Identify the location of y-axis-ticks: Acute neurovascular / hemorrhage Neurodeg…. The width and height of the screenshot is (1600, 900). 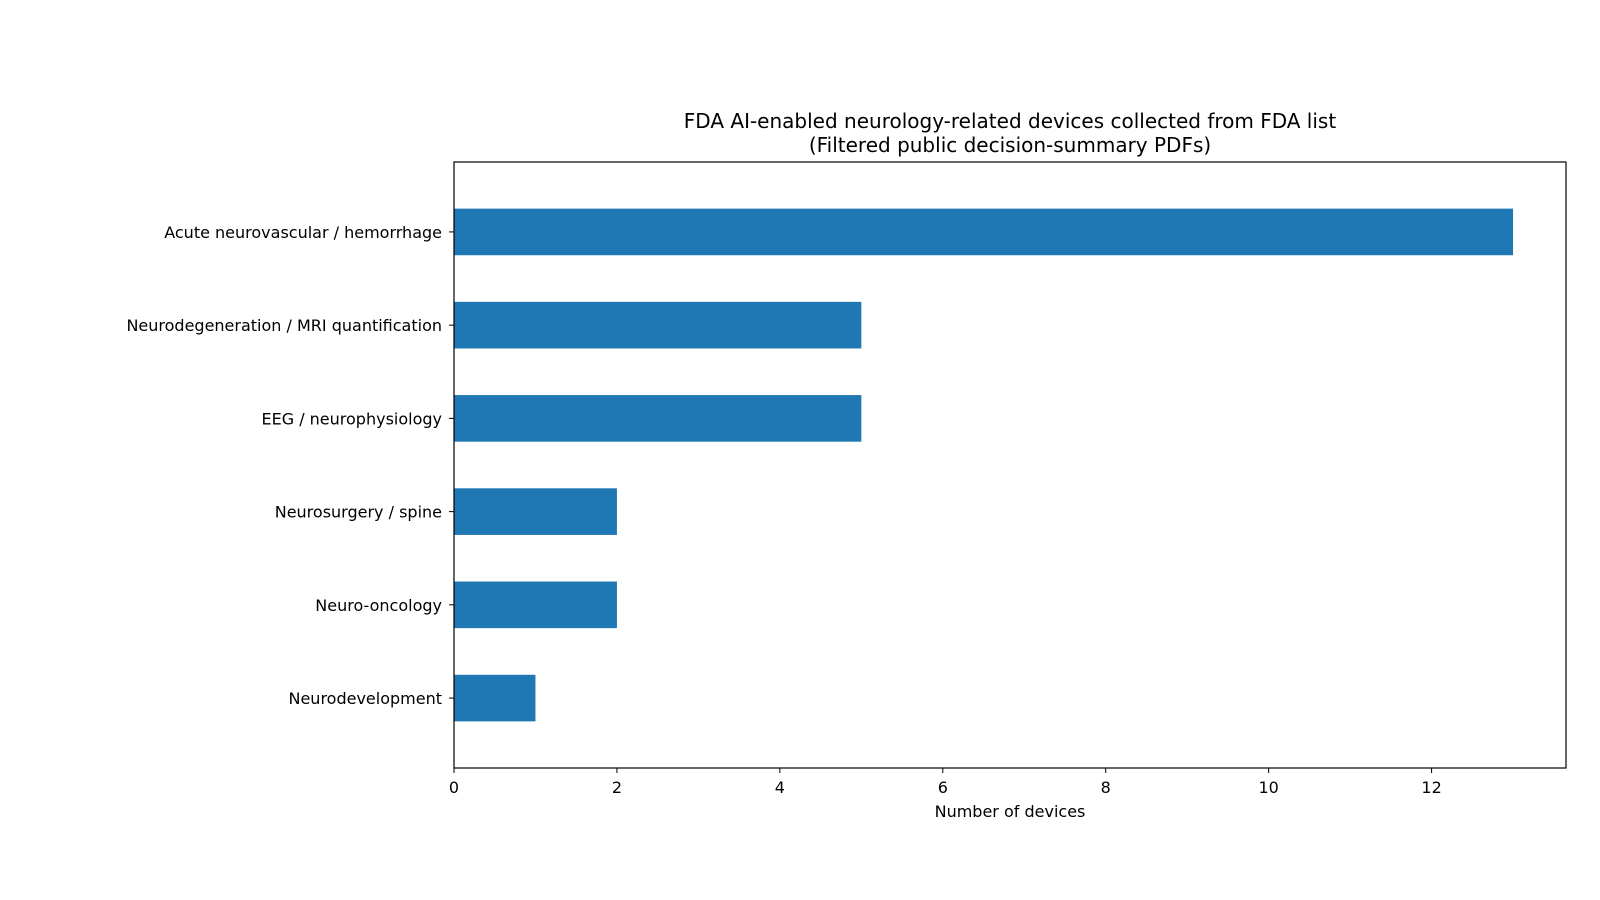
(290, 465).